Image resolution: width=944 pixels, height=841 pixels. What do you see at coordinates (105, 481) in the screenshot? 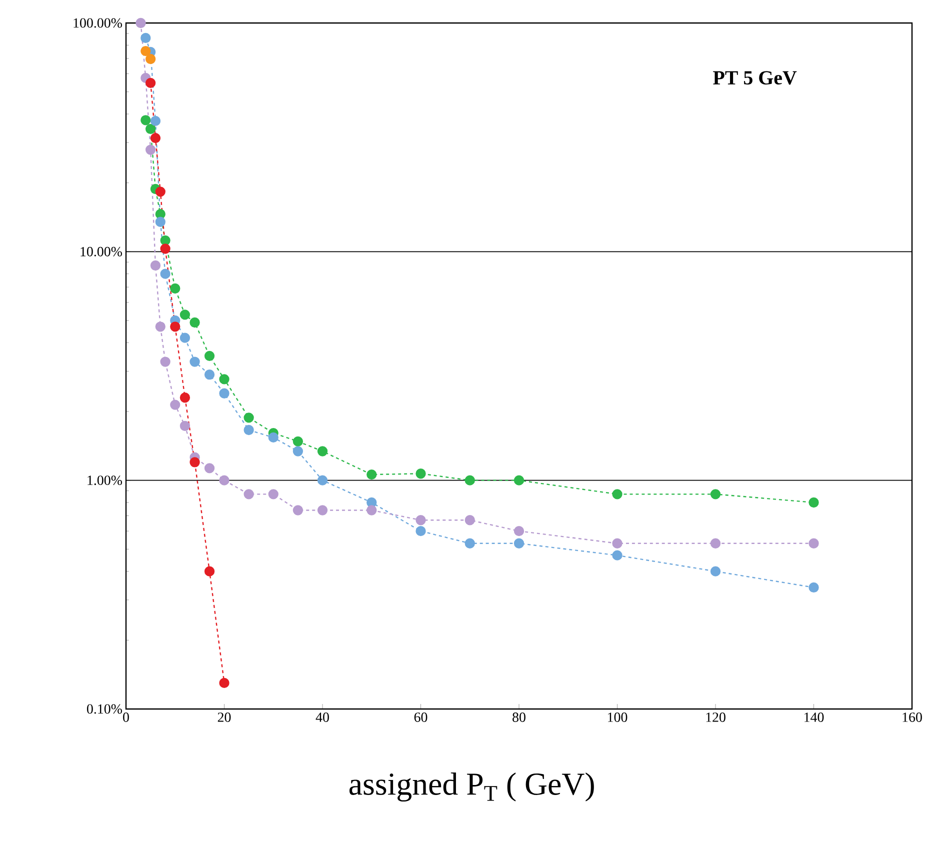
I see `y-tick-label: 1.00%` at bounding box center [105, 481].